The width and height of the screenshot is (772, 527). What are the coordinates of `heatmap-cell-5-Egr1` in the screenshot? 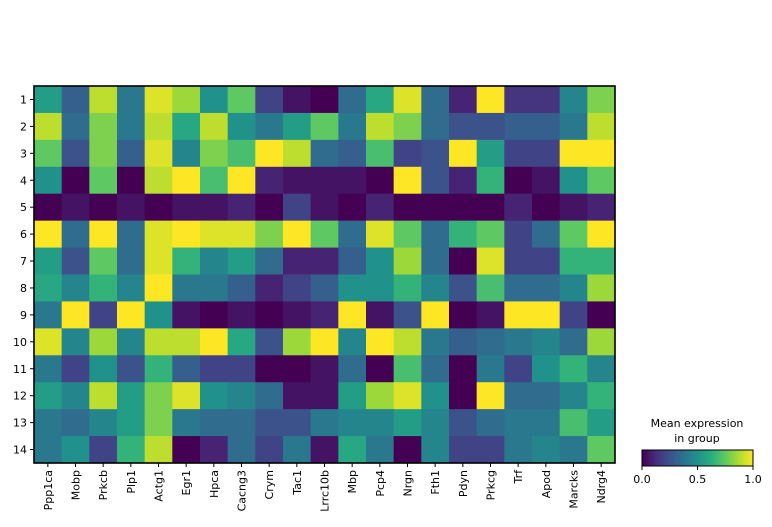 It's located at (186, 207).